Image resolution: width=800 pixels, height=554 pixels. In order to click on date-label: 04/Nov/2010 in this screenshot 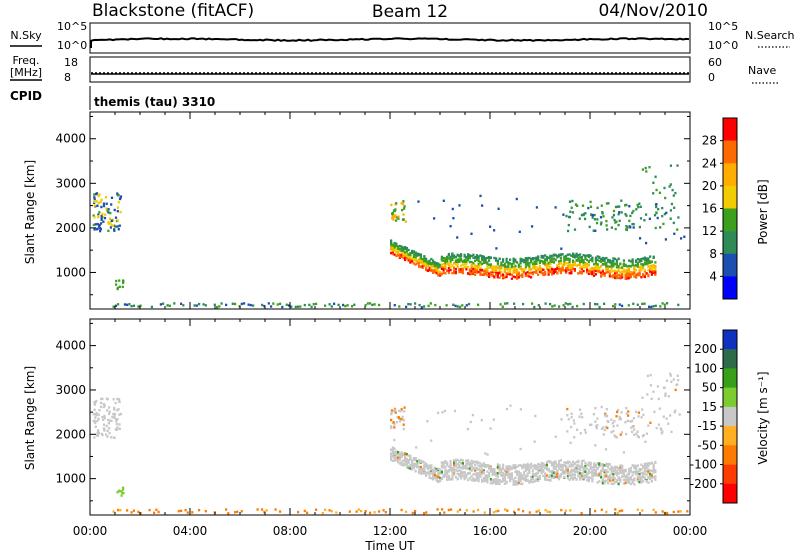, I will do `click(653, 11)`.